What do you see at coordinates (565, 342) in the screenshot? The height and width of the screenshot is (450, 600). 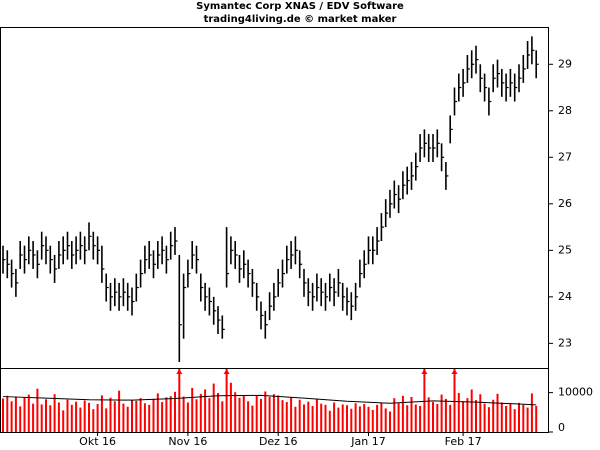 I see `y-tick-label: 23` at bounding box center [565, 342].